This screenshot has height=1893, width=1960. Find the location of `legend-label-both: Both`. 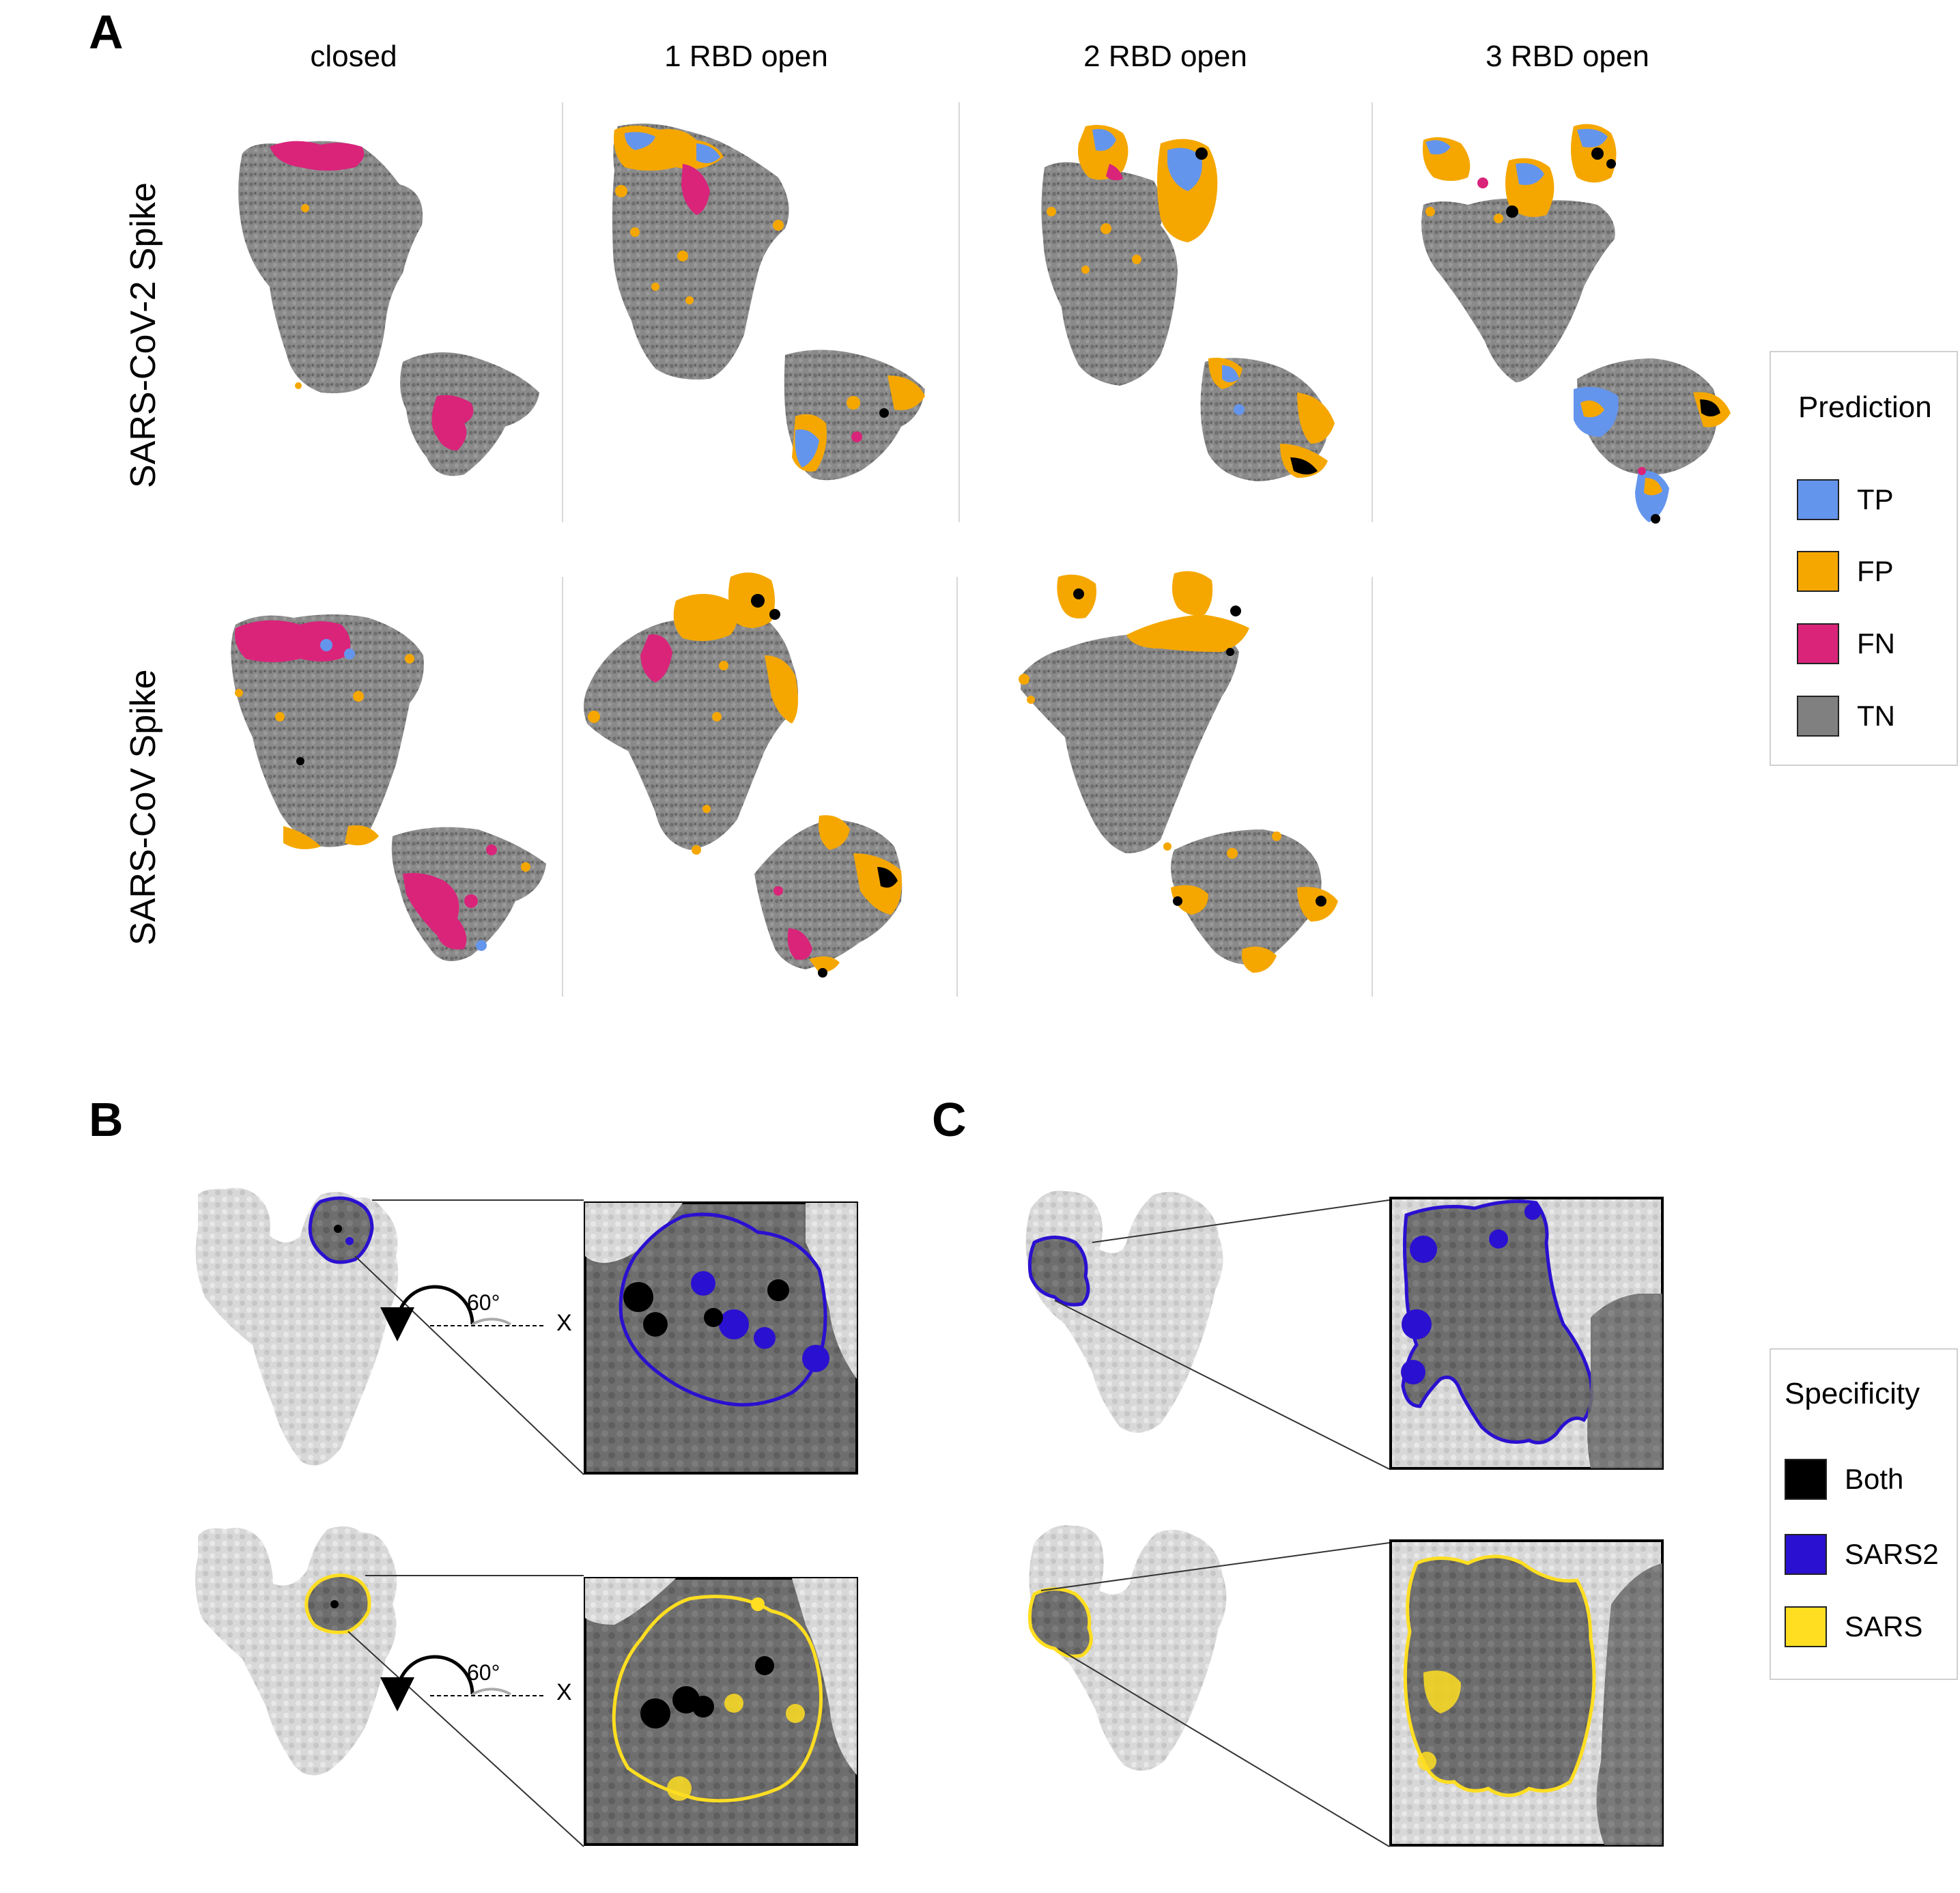

legend-label-both: Both is located at coordinates (1874, 1479).